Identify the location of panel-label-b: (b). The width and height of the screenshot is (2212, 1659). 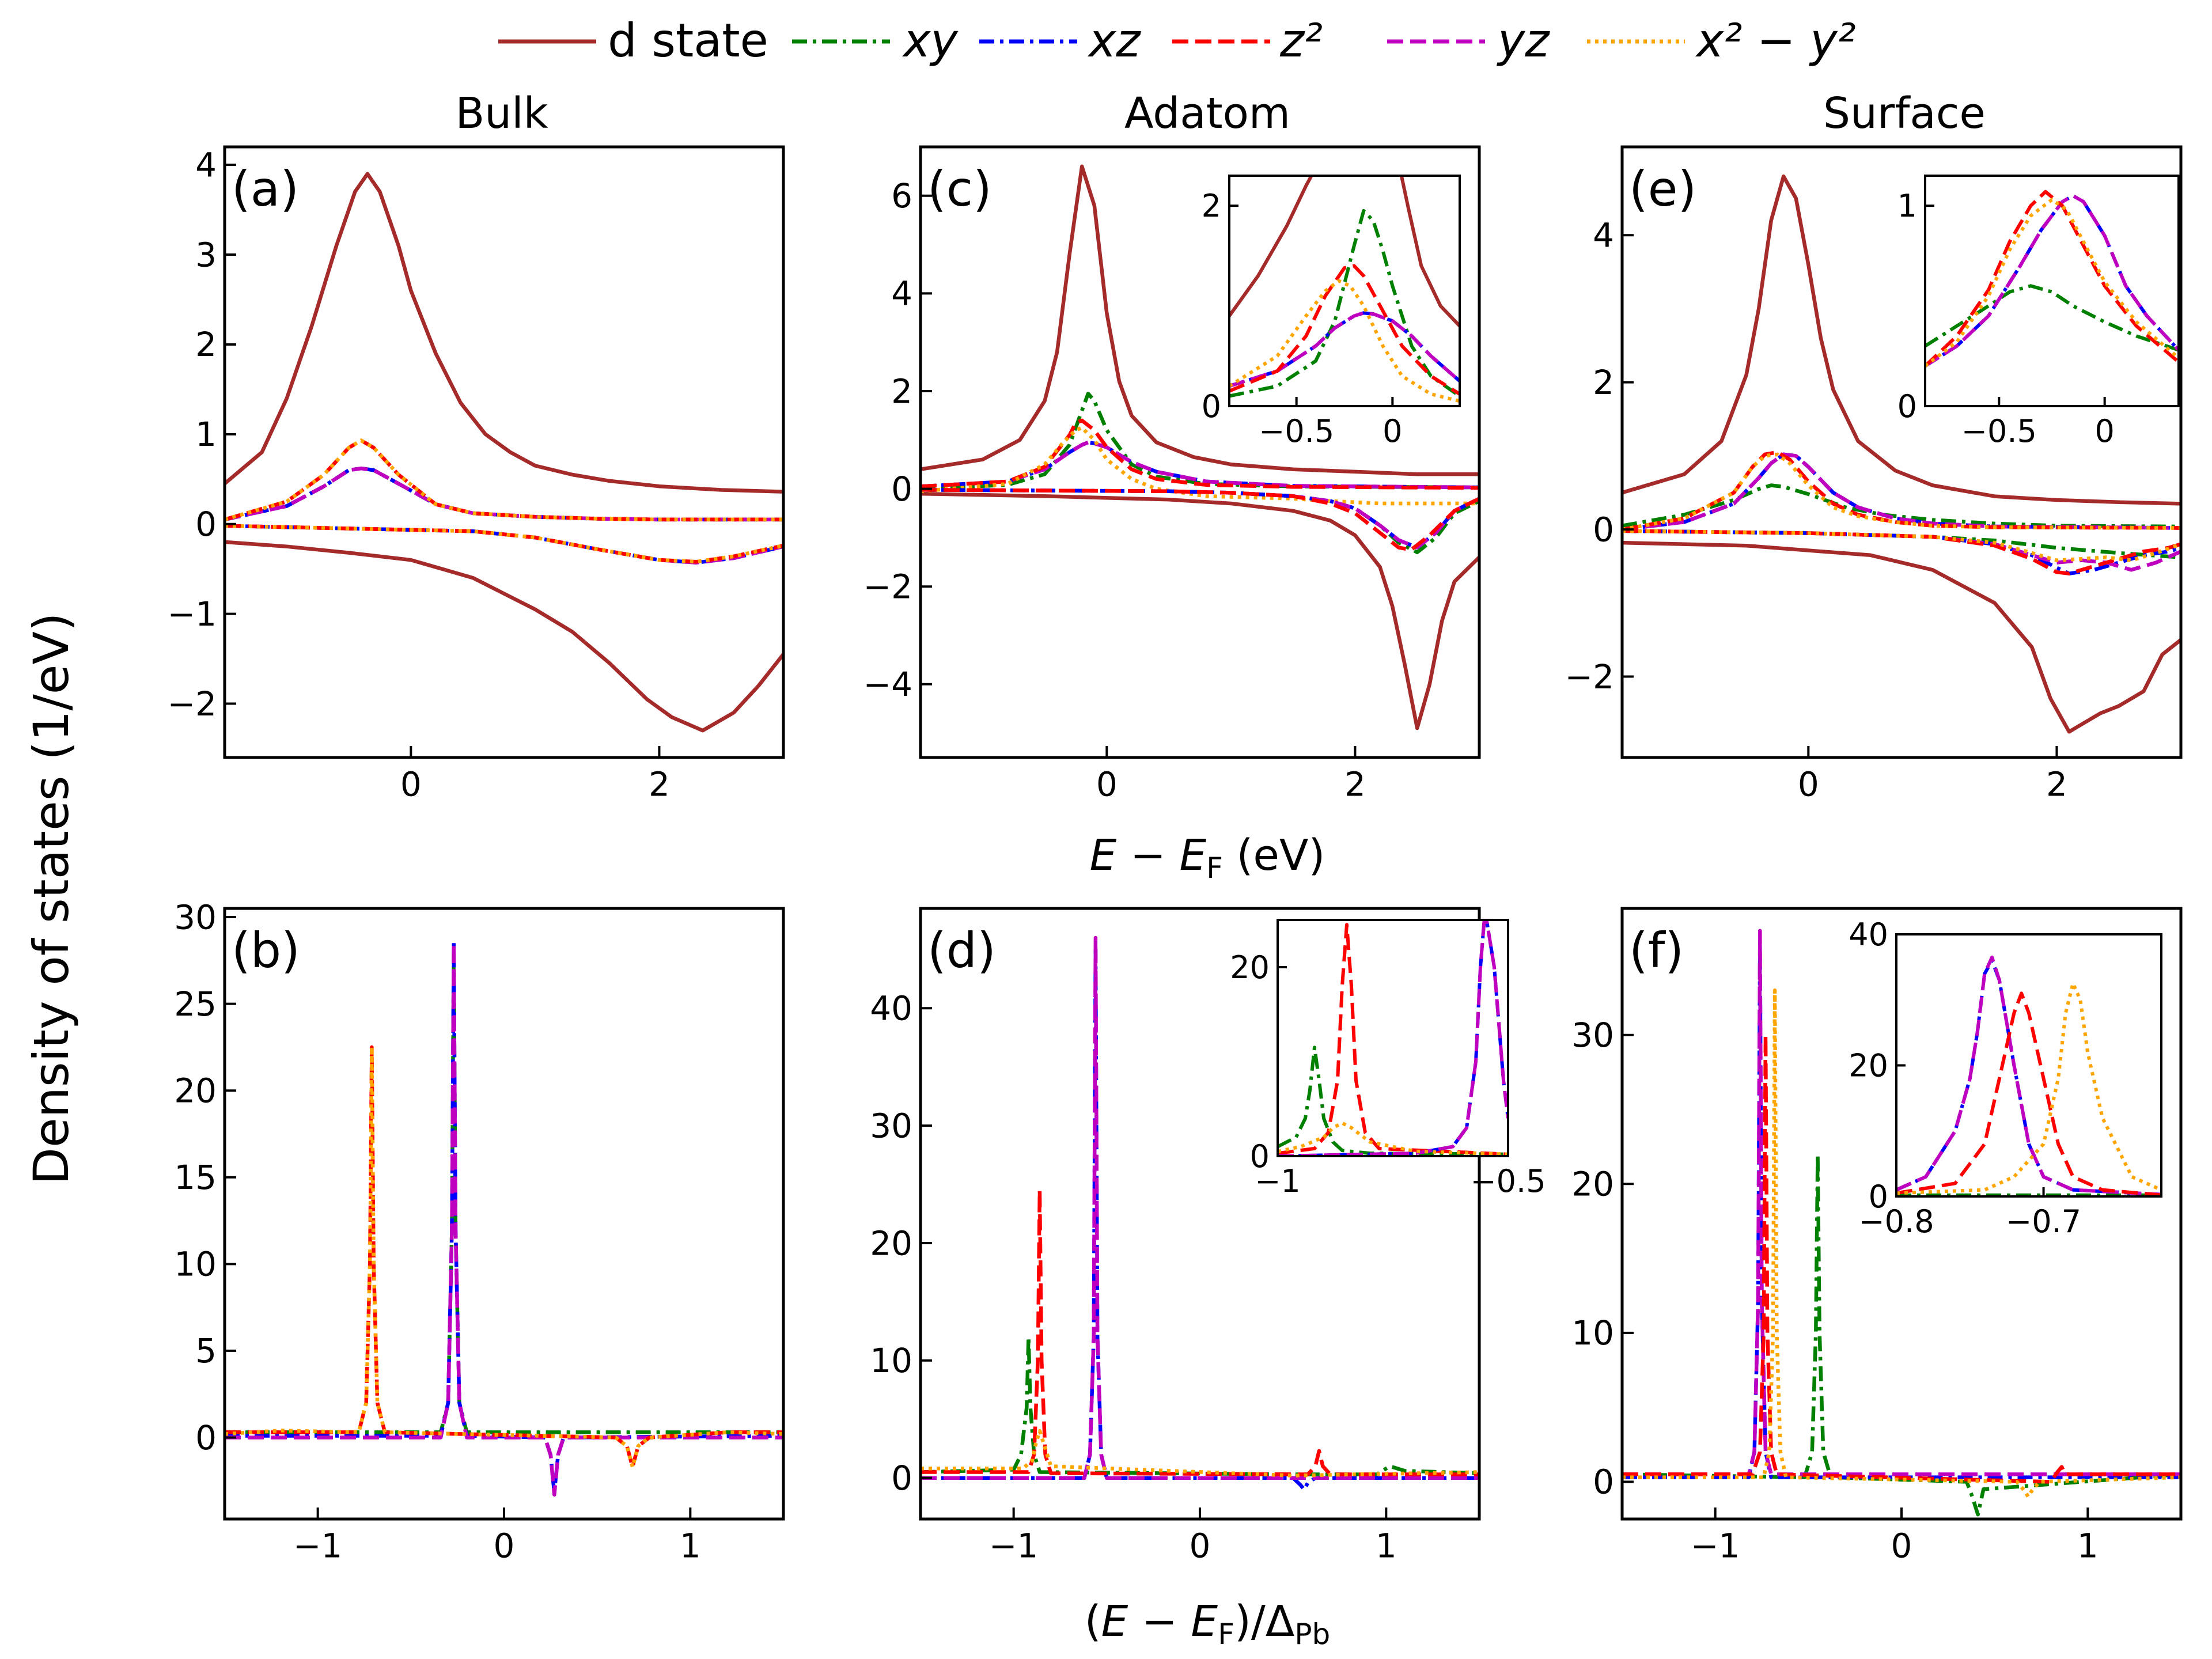
(266, 950).